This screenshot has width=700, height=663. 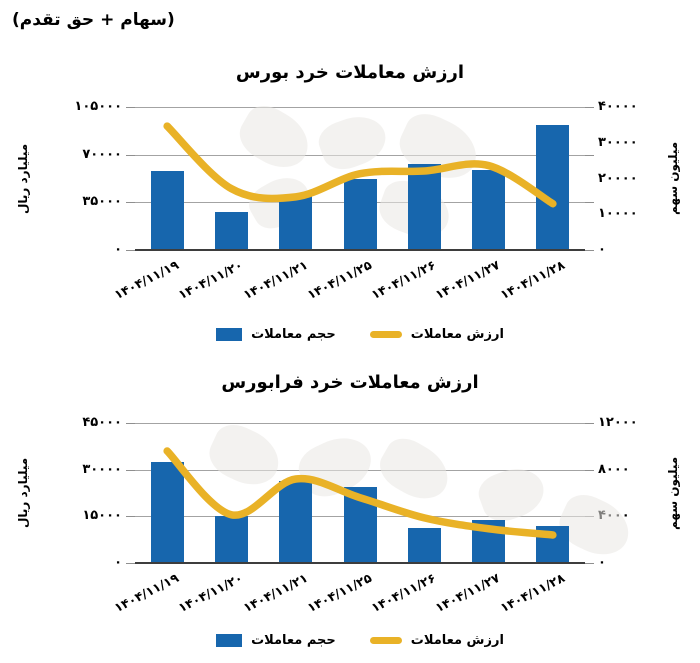 What do you see at coordinates (350, 382) in the screenshot?
I see `chart-title: ارزش معاملات خرد فرابورس` at bounding box center [350, 382].